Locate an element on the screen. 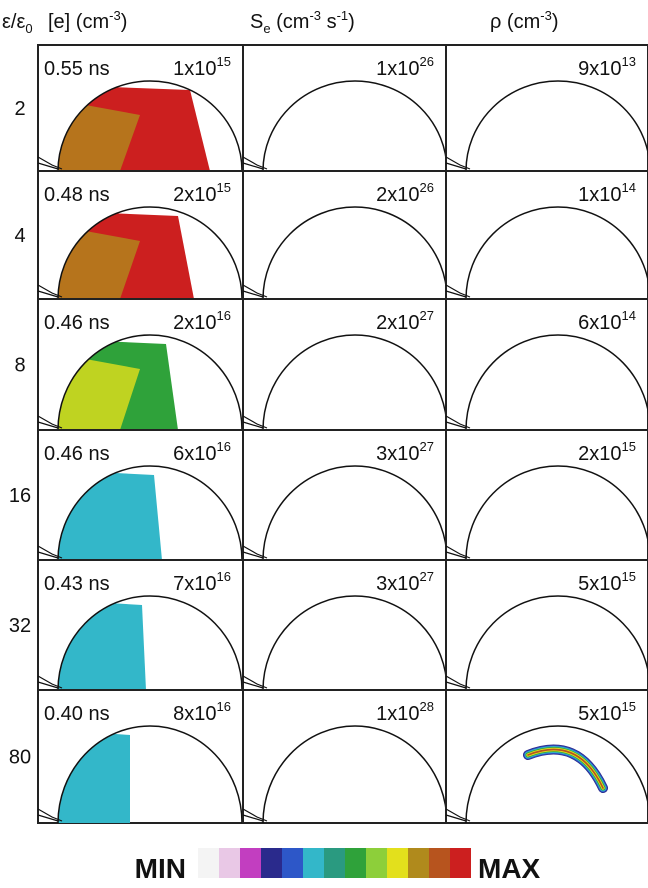 Image resolution: width=648 pixels, height=888 pixels. max-value: 6x10¹⁶ is located at coordinates (202, 452).